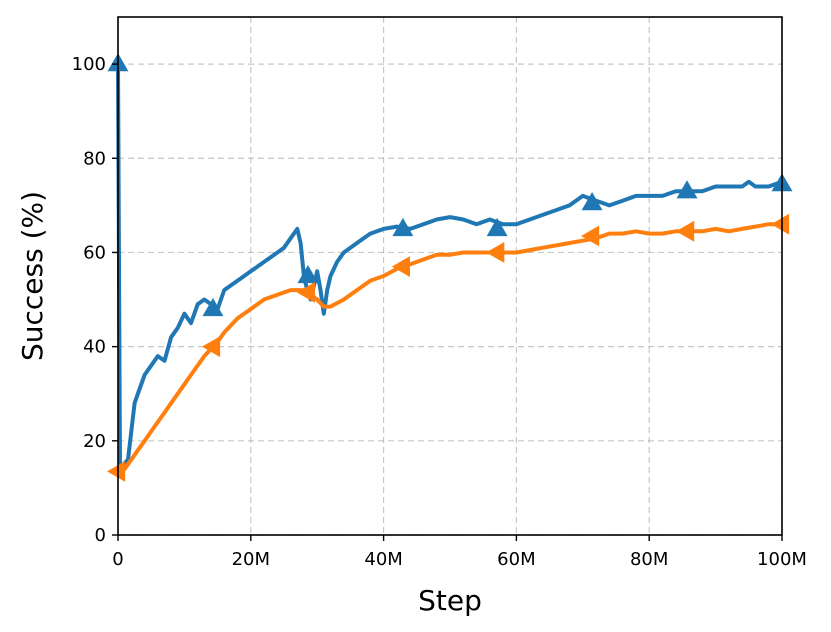 The image size is (831, 632). I want to click on y-tick-label: 60, so click(94, 252).